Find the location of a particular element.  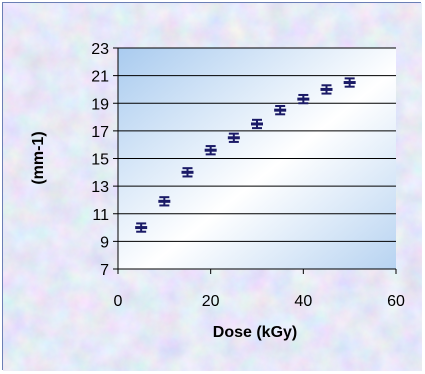

y-tick-label: 17 is located at coordinates (100, 132).